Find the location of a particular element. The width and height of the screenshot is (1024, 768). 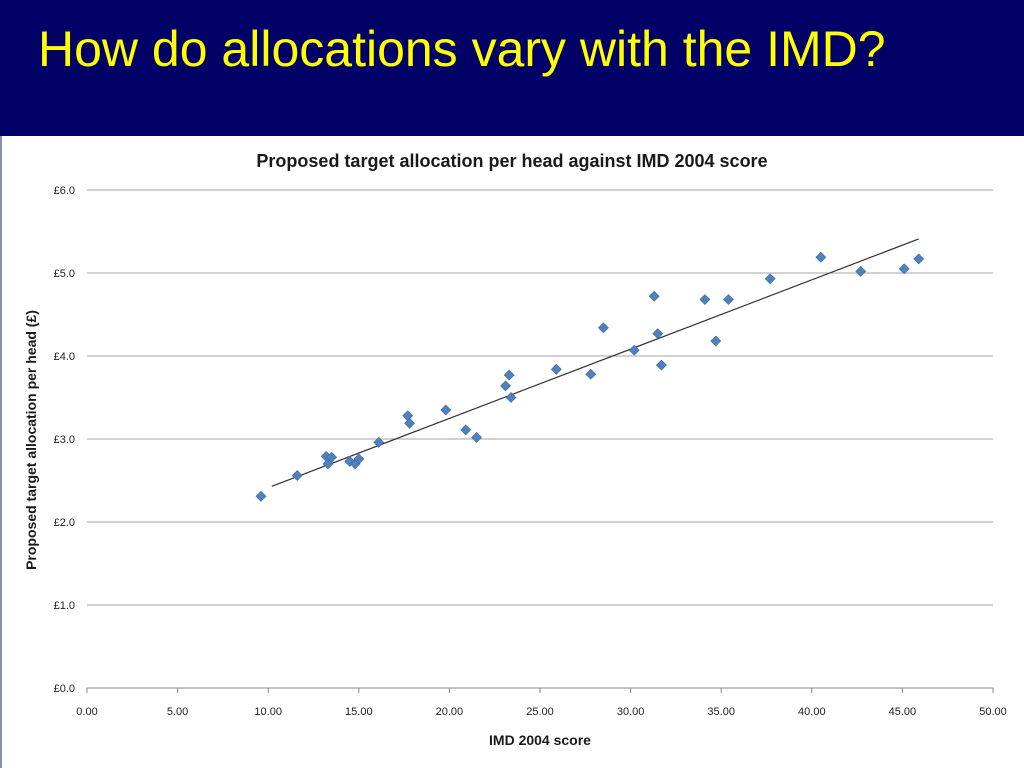

x-tick-label: 10.00 is located at coordinates (268, 712).